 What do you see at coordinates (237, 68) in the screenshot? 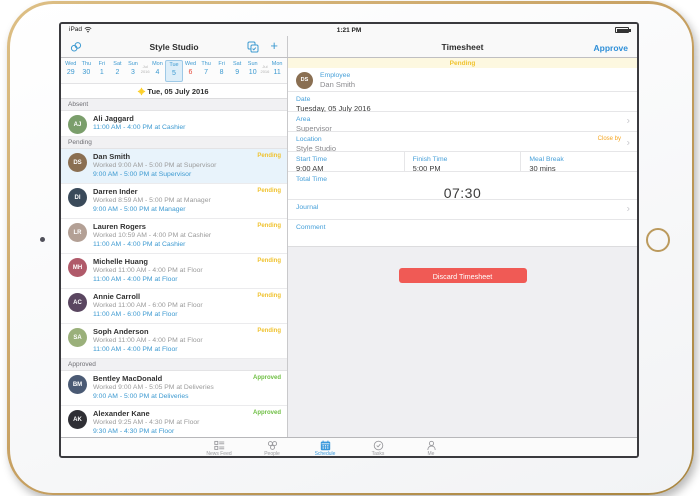
I see `calendar-day: Sat 9` at bounding box center [237, 68].